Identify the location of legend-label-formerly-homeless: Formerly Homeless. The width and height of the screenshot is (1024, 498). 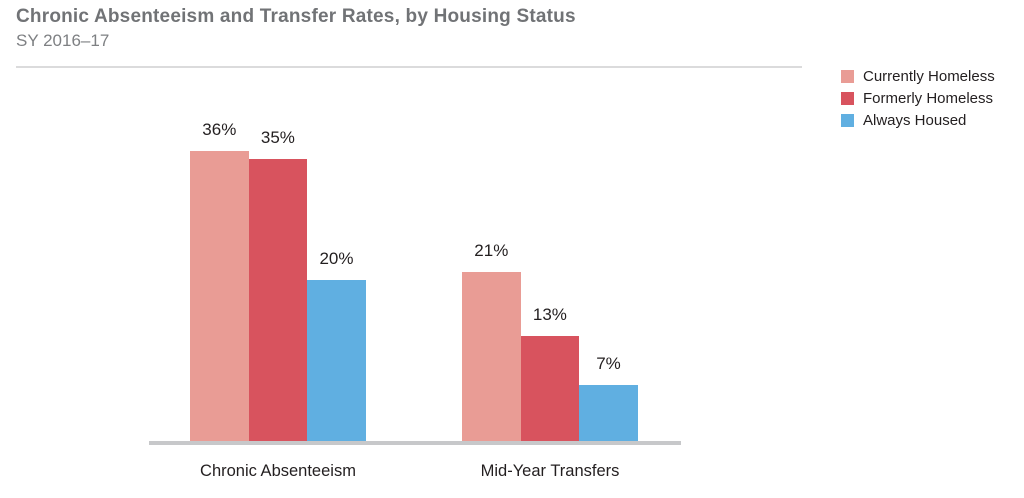
(928, 98).